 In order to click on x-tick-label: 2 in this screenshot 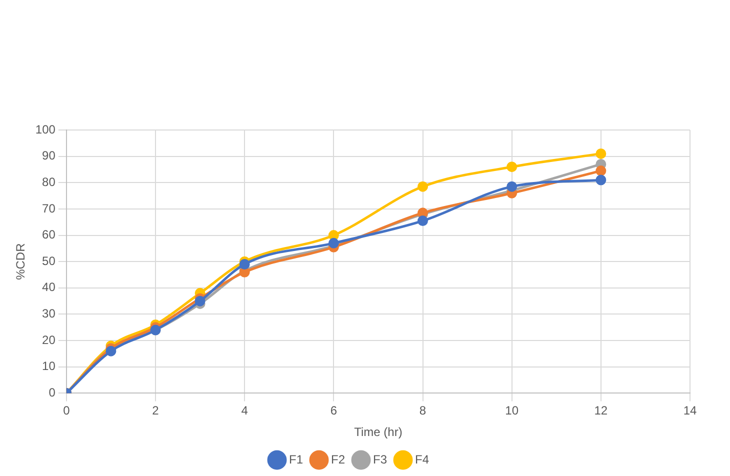, I will do `click(156, 411)`.